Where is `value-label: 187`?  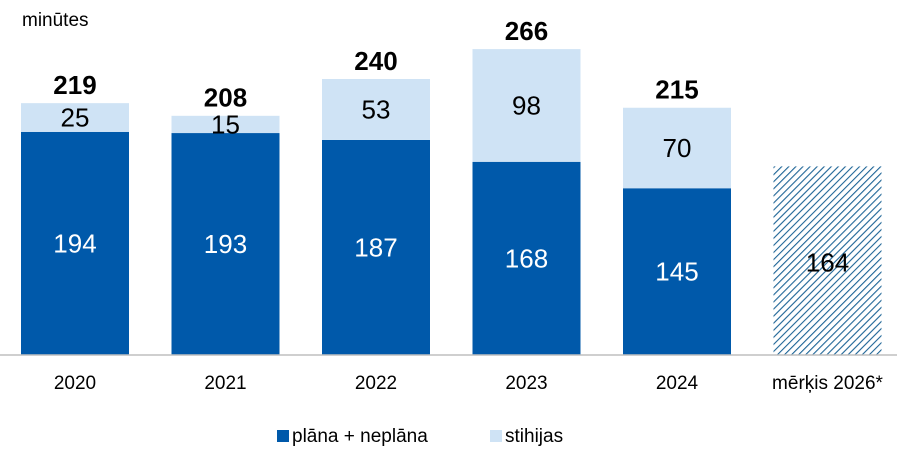 value-label: 187 is located at coordinates (375, 247).